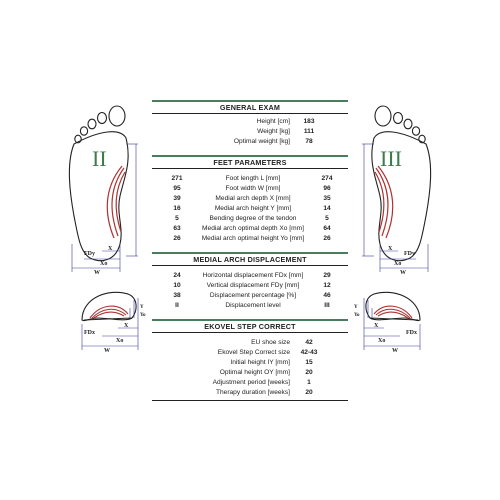 This screenshot has height=500, width=500. What do you see at coordinates (108, 319) in the screenshot?
I see `ground-line` at bounding box center [108, 319].